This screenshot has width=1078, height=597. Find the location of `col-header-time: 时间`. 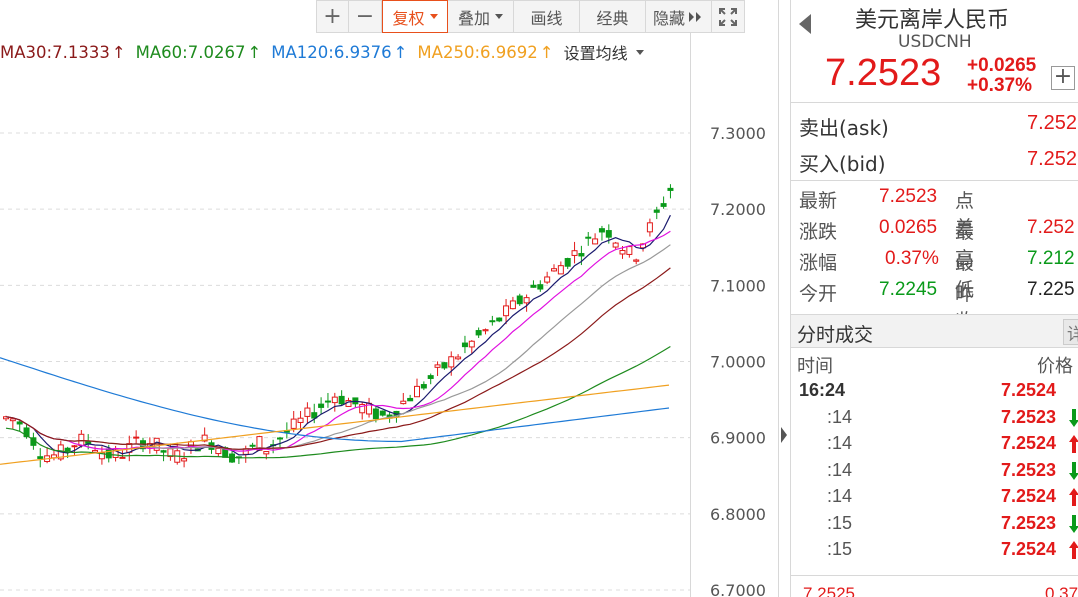

col-header-time: 时间 is located at coordinates (815, 366).